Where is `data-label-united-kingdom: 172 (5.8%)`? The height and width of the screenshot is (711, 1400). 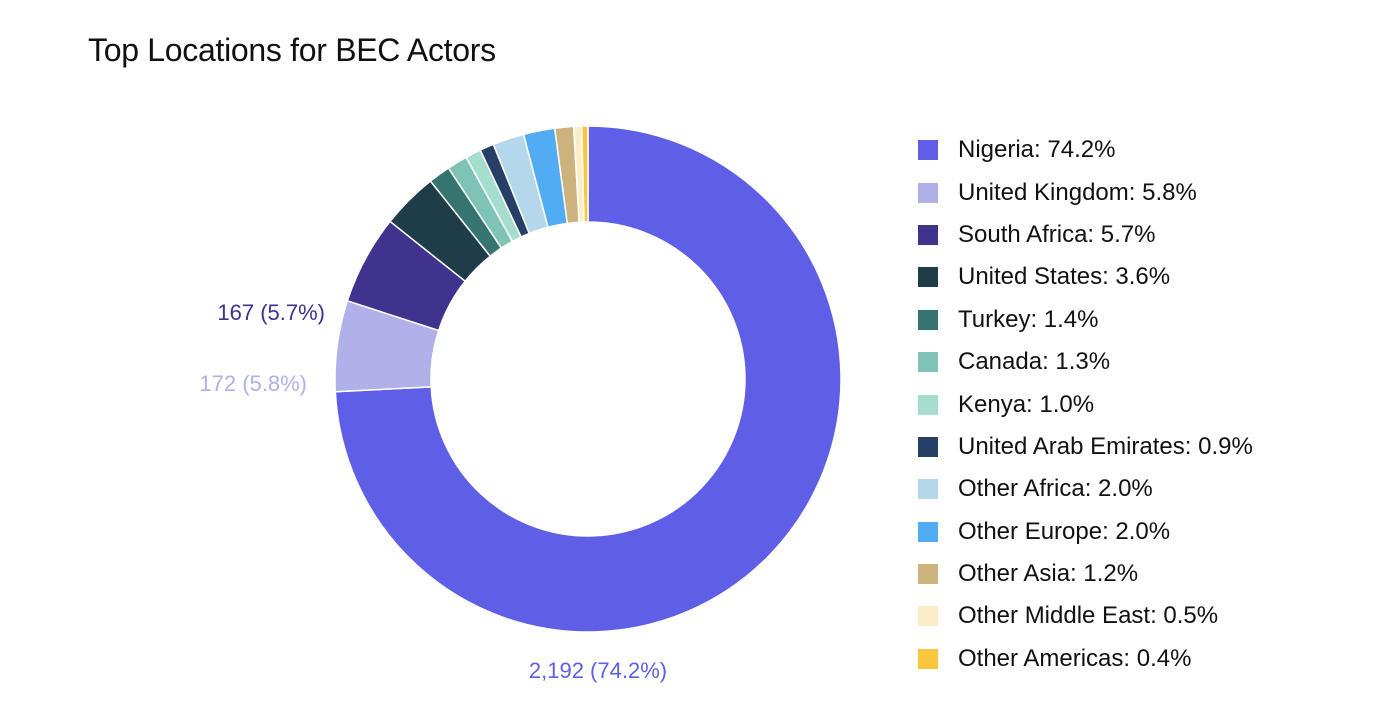 data-label-united-kingdom: 172 (5.8%) is located at coordinates (253, 383).